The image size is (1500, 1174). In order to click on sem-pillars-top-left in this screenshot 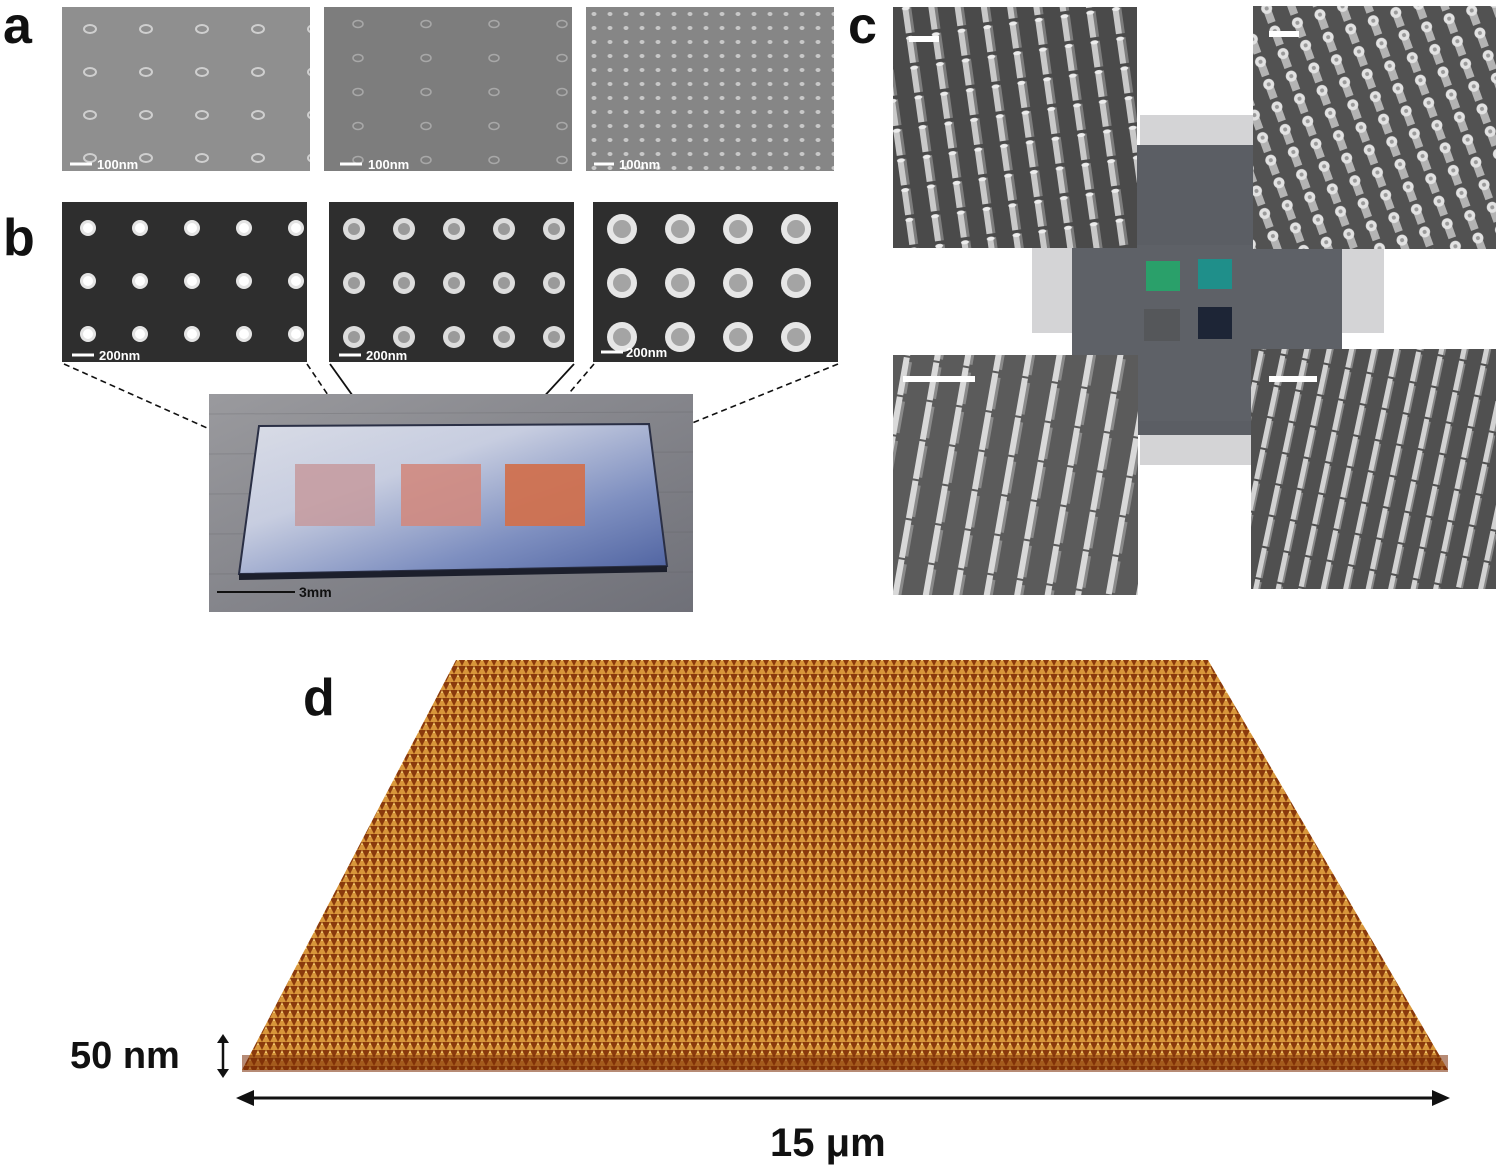, I will do `click(1015, 127)`.